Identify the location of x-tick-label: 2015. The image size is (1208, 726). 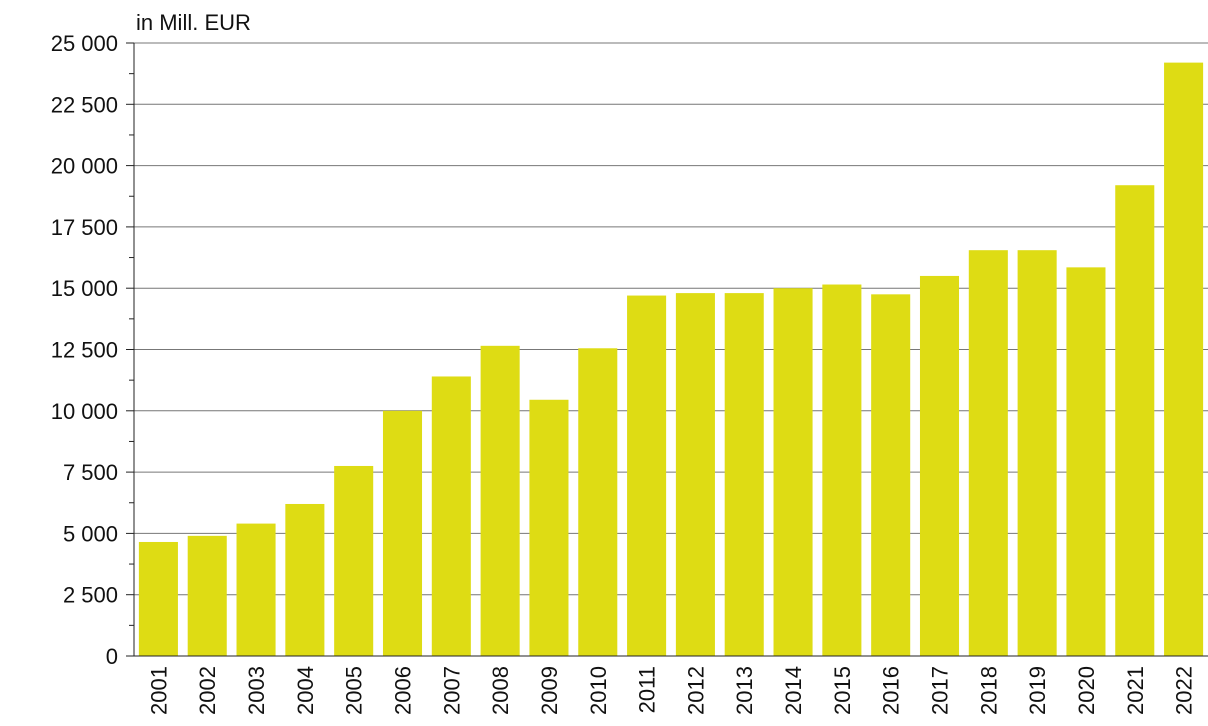
(842, 690).